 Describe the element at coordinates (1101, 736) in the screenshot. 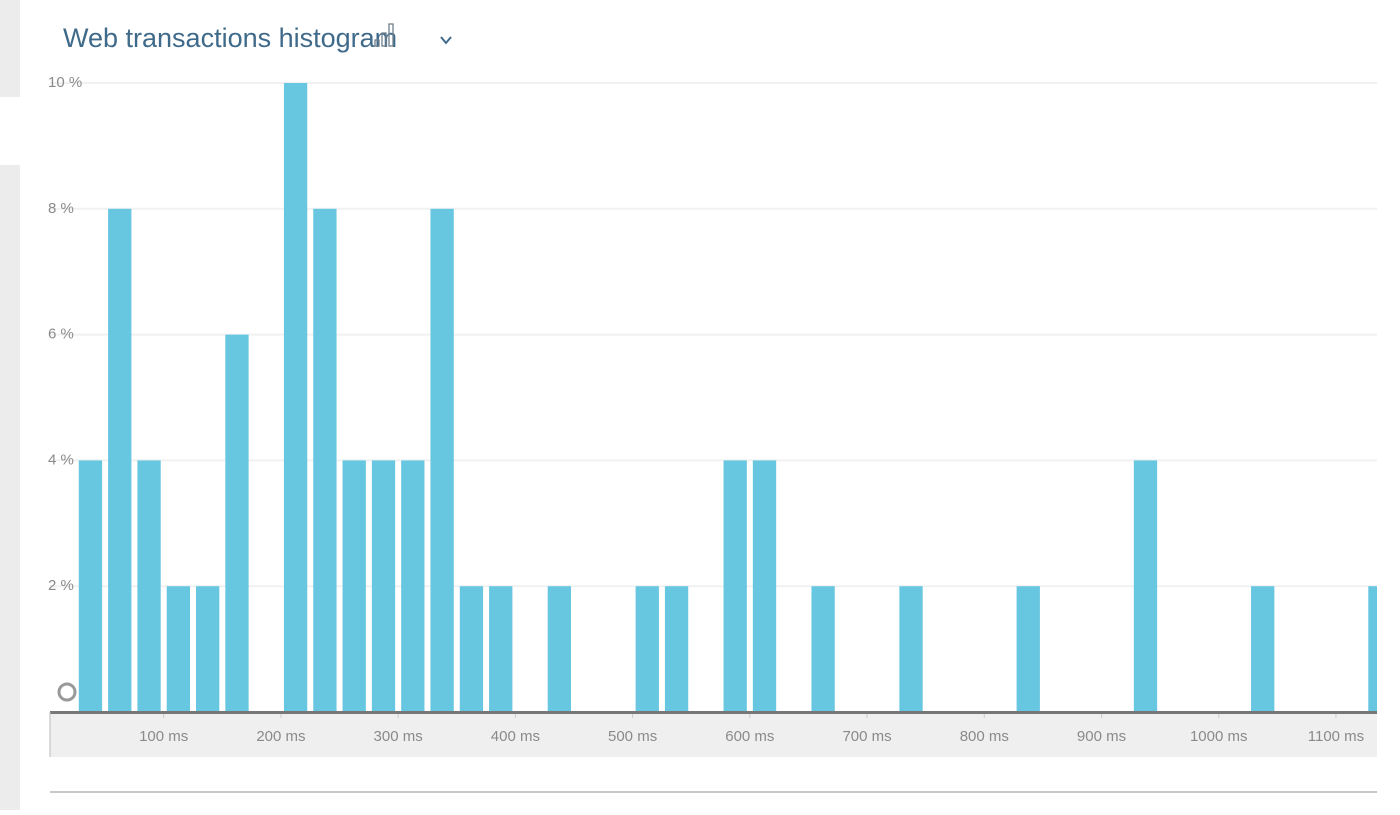

I see `x-tick-label: 900 ms` at that location.